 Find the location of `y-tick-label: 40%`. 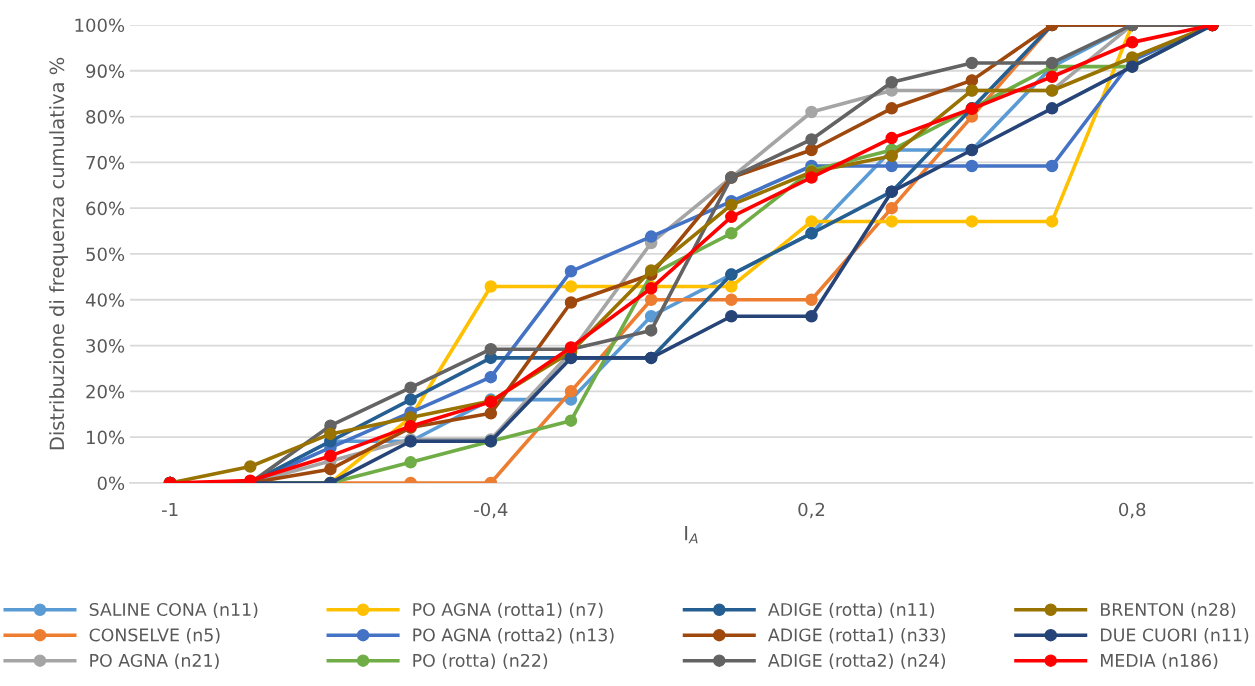

y-tick-label: 40% is located at coordinates (105, 300).